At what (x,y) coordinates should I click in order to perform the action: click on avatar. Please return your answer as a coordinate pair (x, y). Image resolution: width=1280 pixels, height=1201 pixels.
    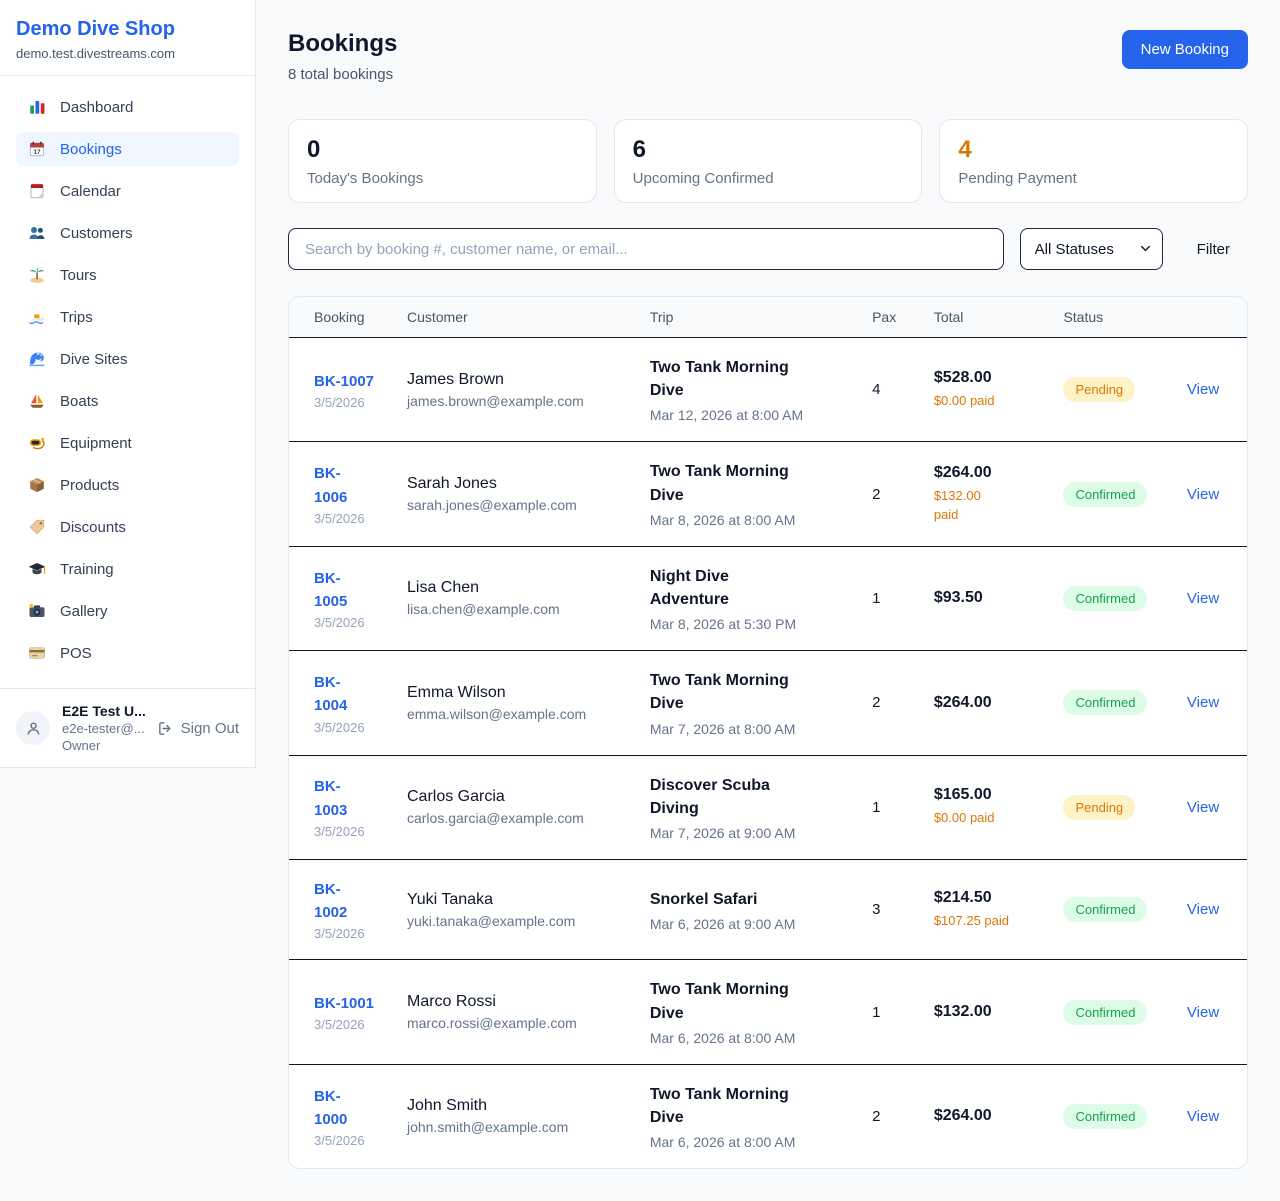
    Looking at the image, I should click on (33, 728).